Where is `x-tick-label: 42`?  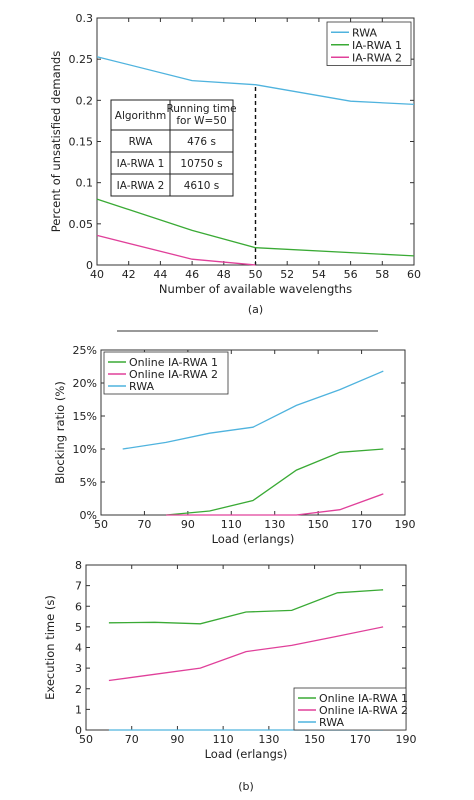 x-tick-label: 42 is located at coordinates (129, 274).